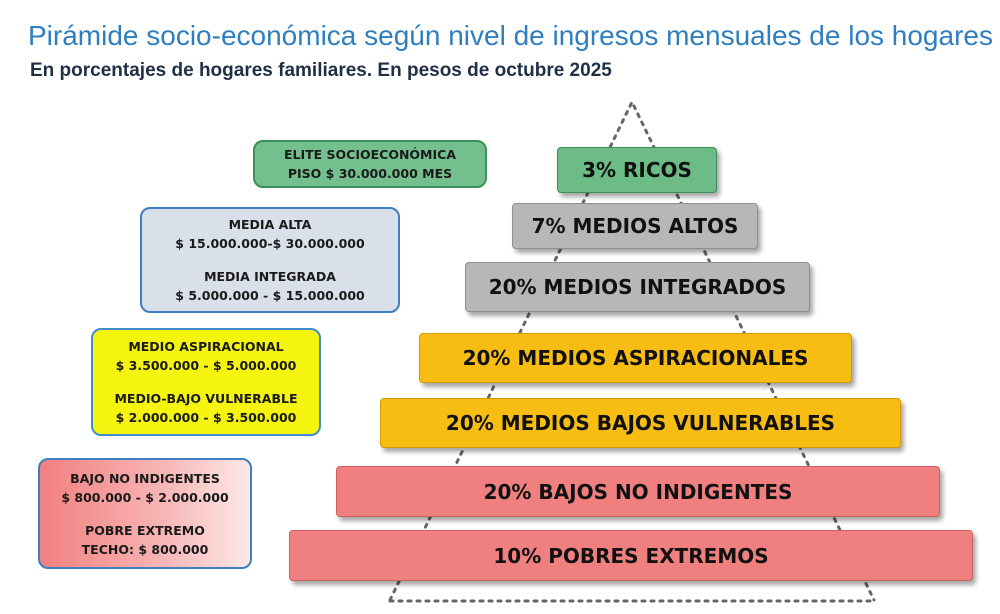  I want to click on pyramid-level-medios-bajos-vulnerables: 20% MEDIOS BAJOS VULNERABLES, so click(640, 423).